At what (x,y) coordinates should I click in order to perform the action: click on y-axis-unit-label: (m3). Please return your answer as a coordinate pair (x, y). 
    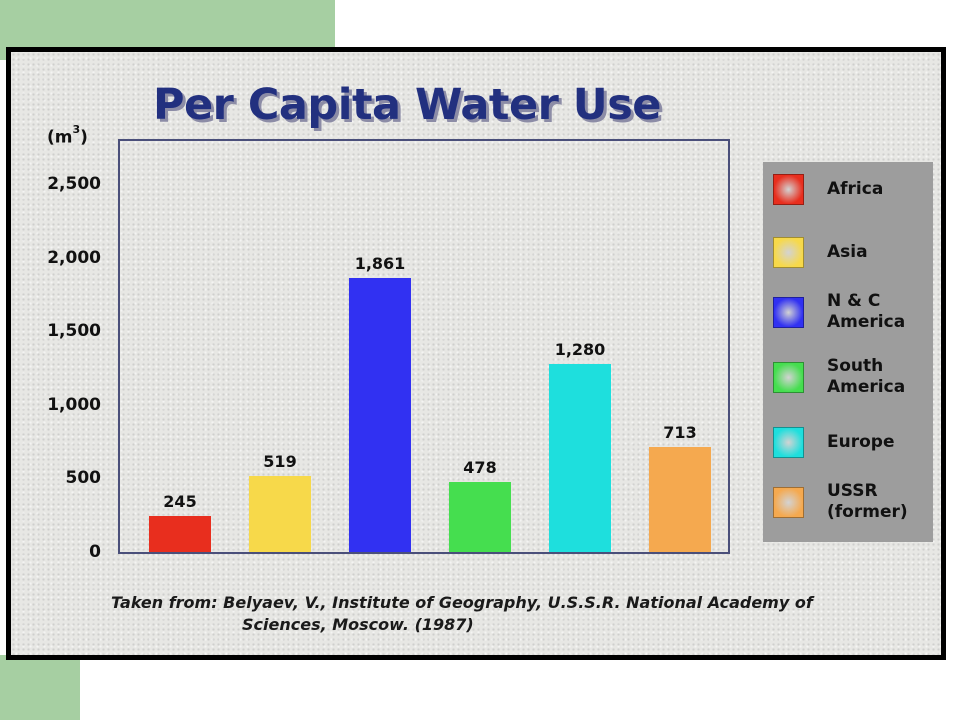
    Looking at the image, I should click on (67, 135).